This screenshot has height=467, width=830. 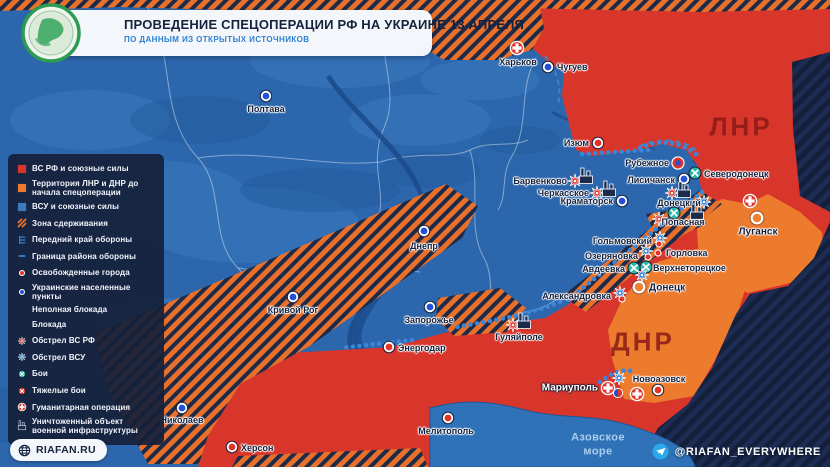 I want to click on legend-item-label: Обстрел ВСУ, so click(x=59, y=357).